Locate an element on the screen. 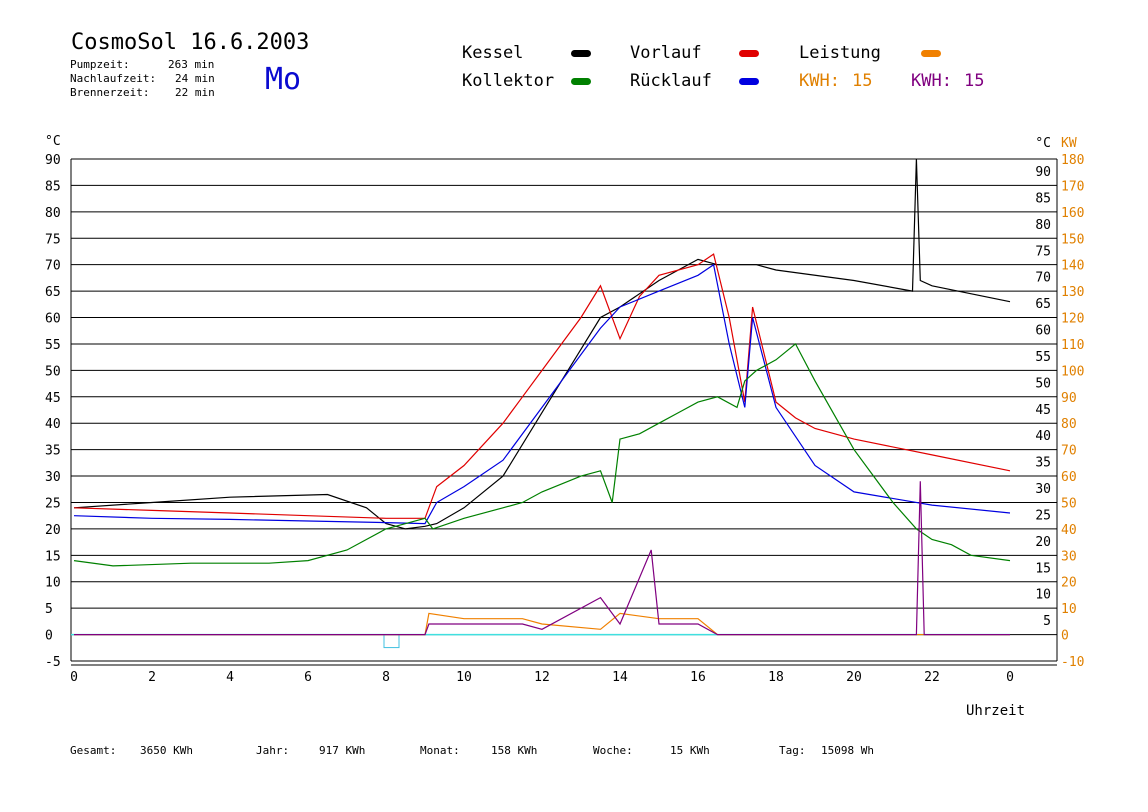 The width and height of the screenshot is (1148, 812). y-tick-power-0: 0 is located at coordinates (1065, 636).